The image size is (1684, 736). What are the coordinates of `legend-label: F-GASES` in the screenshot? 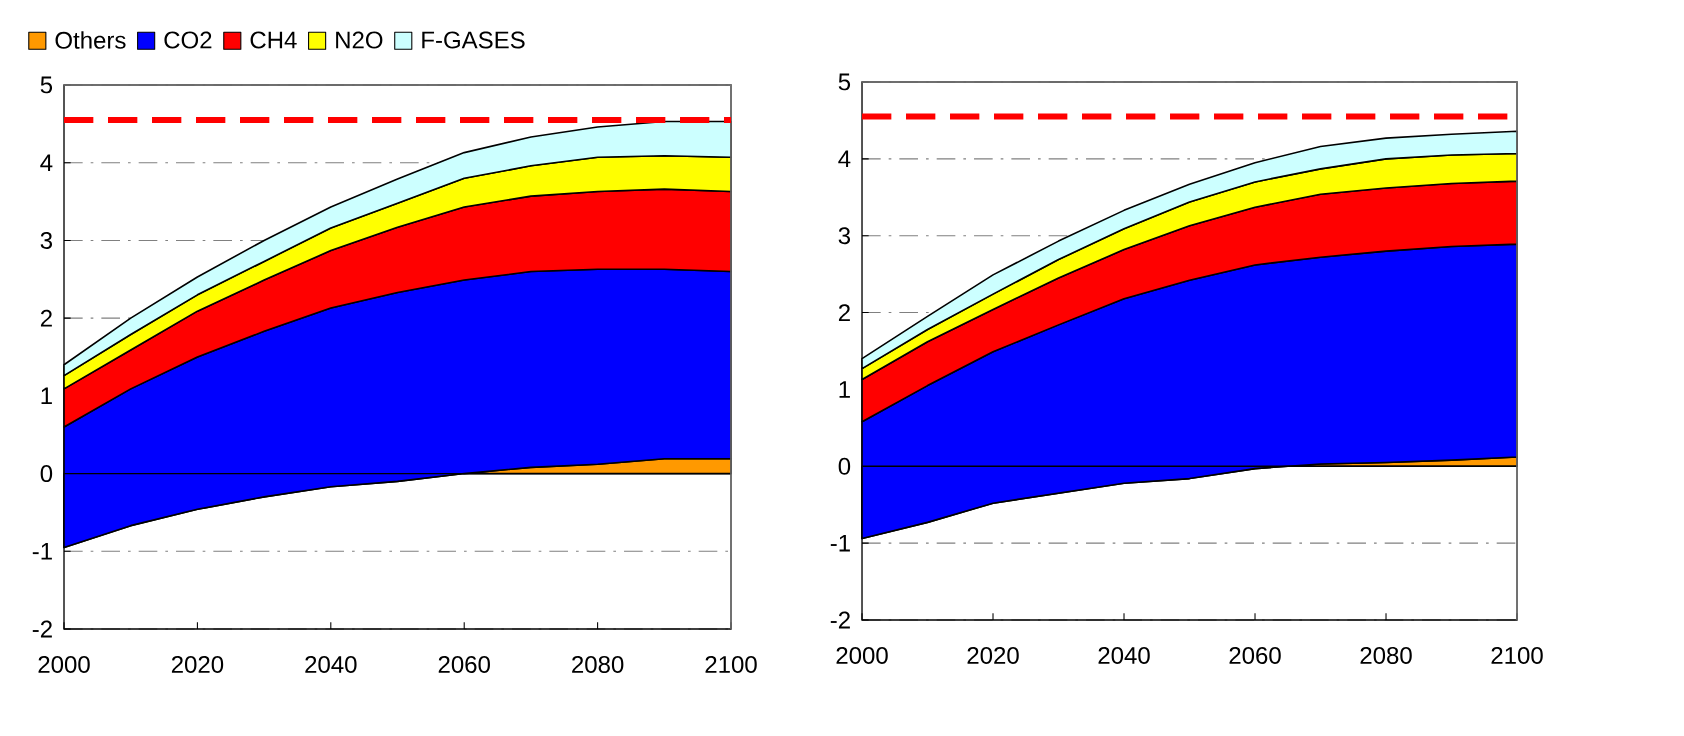 It's located at (473, 40).